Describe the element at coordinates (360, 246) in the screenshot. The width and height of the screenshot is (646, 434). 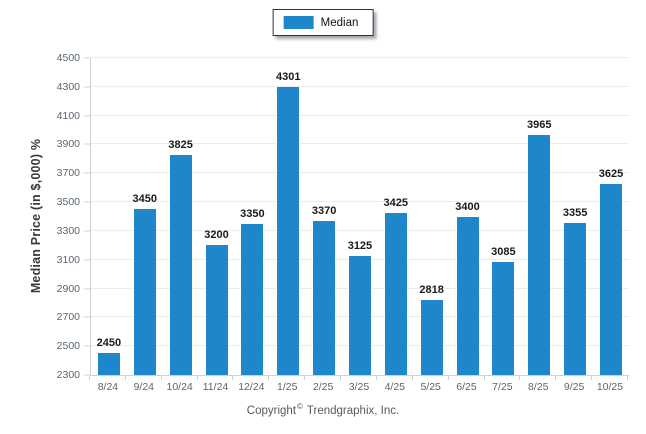
I see `bar-value-label: 3125` at that location.